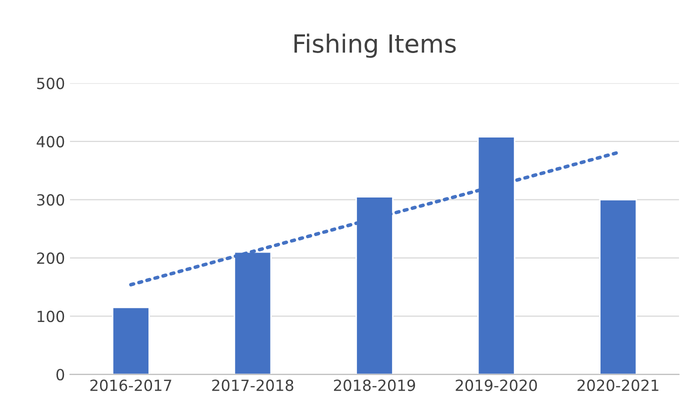 The height and width of the screenshot is (416, 700). Describe the element at coordinates (375, 386) in the screenshot. I see `x-tick-label: 2018-2019` at that location.